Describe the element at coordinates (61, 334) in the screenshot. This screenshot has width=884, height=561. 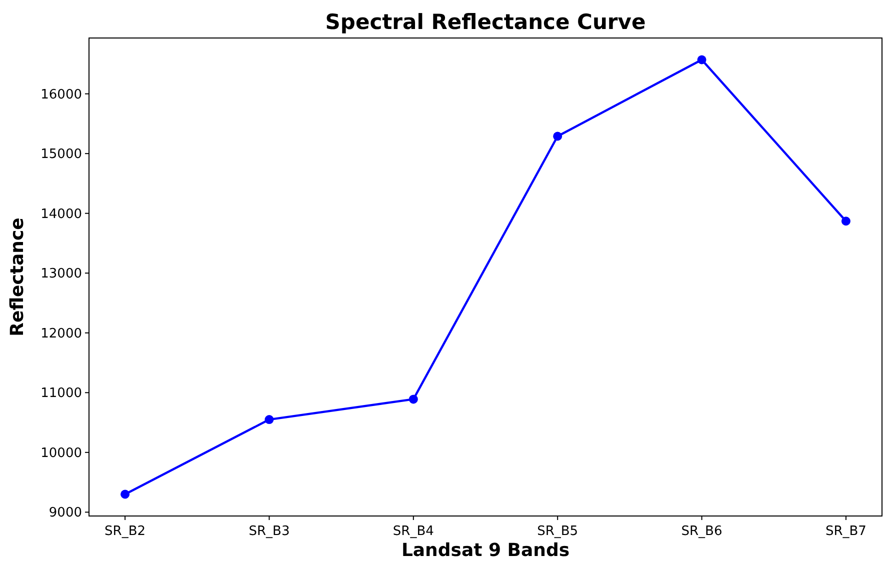
I see `y-tick-label: 12000` at that location.